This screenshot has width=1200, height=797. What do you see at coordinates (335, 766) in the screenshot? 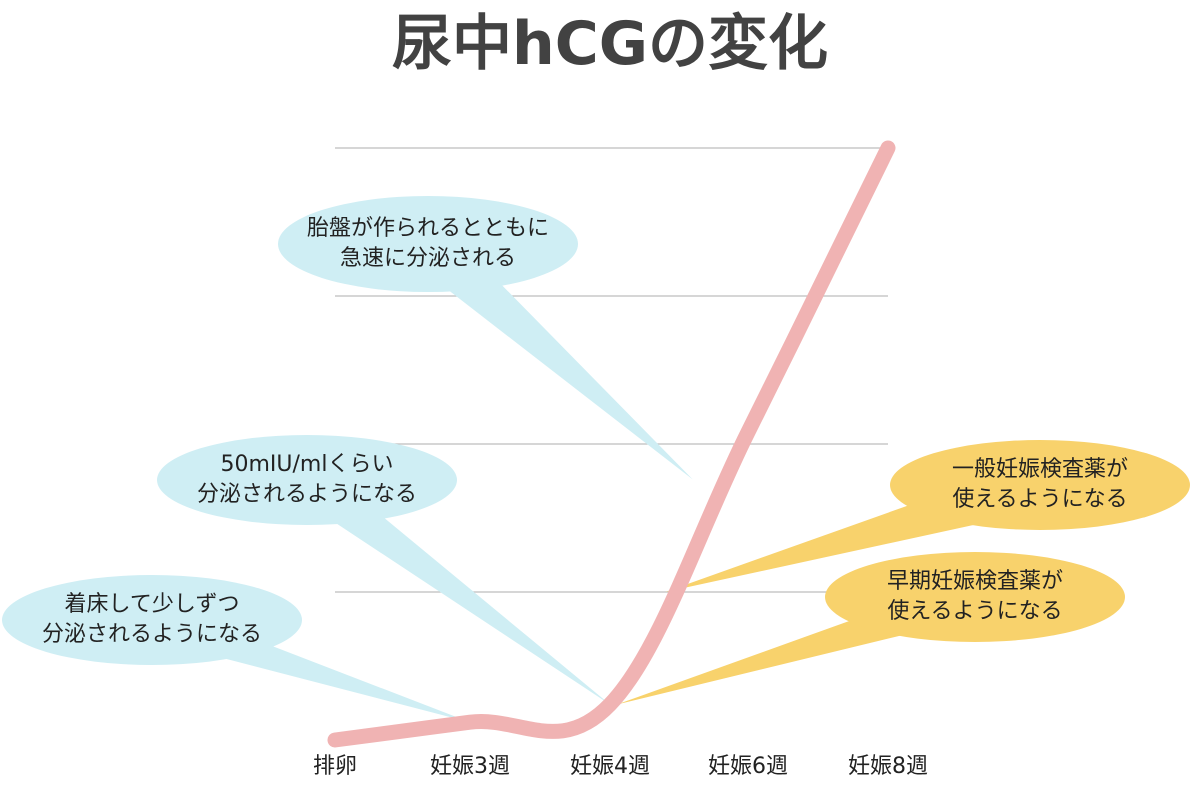
I see `x-tick-label: 排卵` at bounding box center [335, 766].